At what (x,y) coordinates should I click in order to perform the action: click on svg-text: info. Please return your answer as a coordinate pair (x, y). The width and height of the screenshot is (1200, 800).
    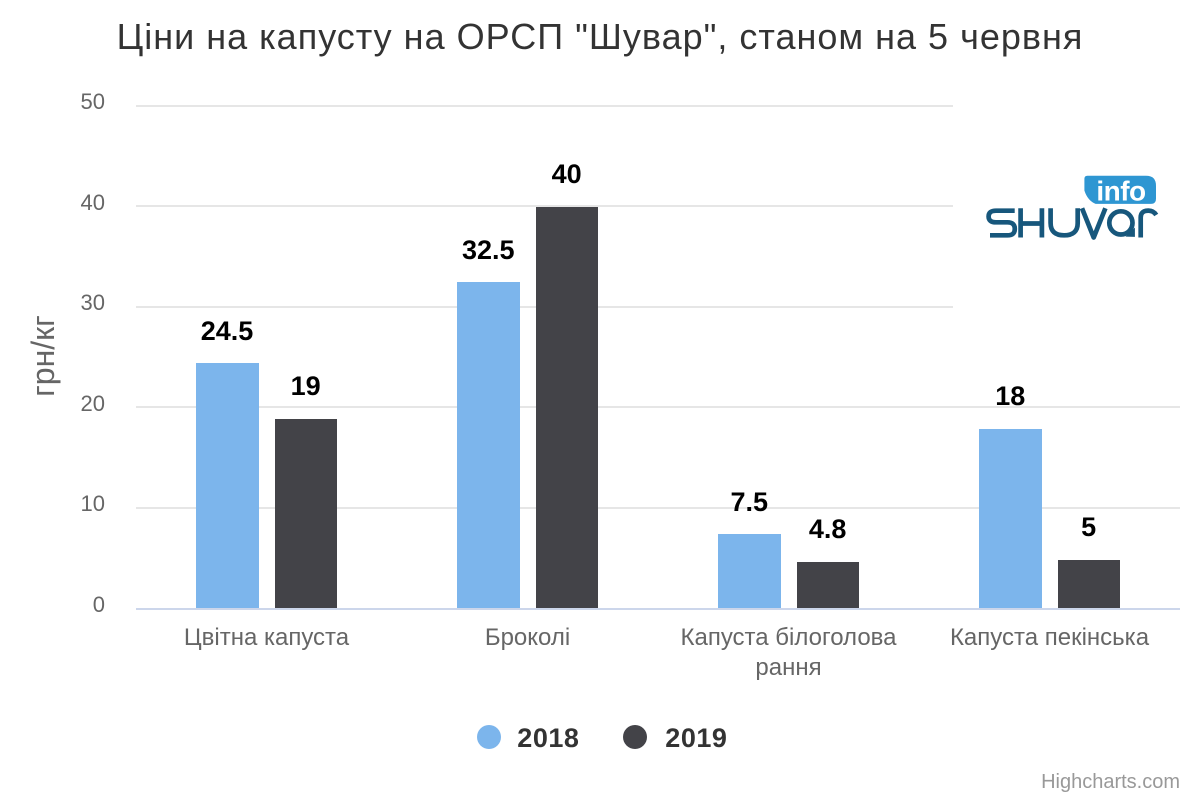
    Looking at the image, I should click on (1121, 191).